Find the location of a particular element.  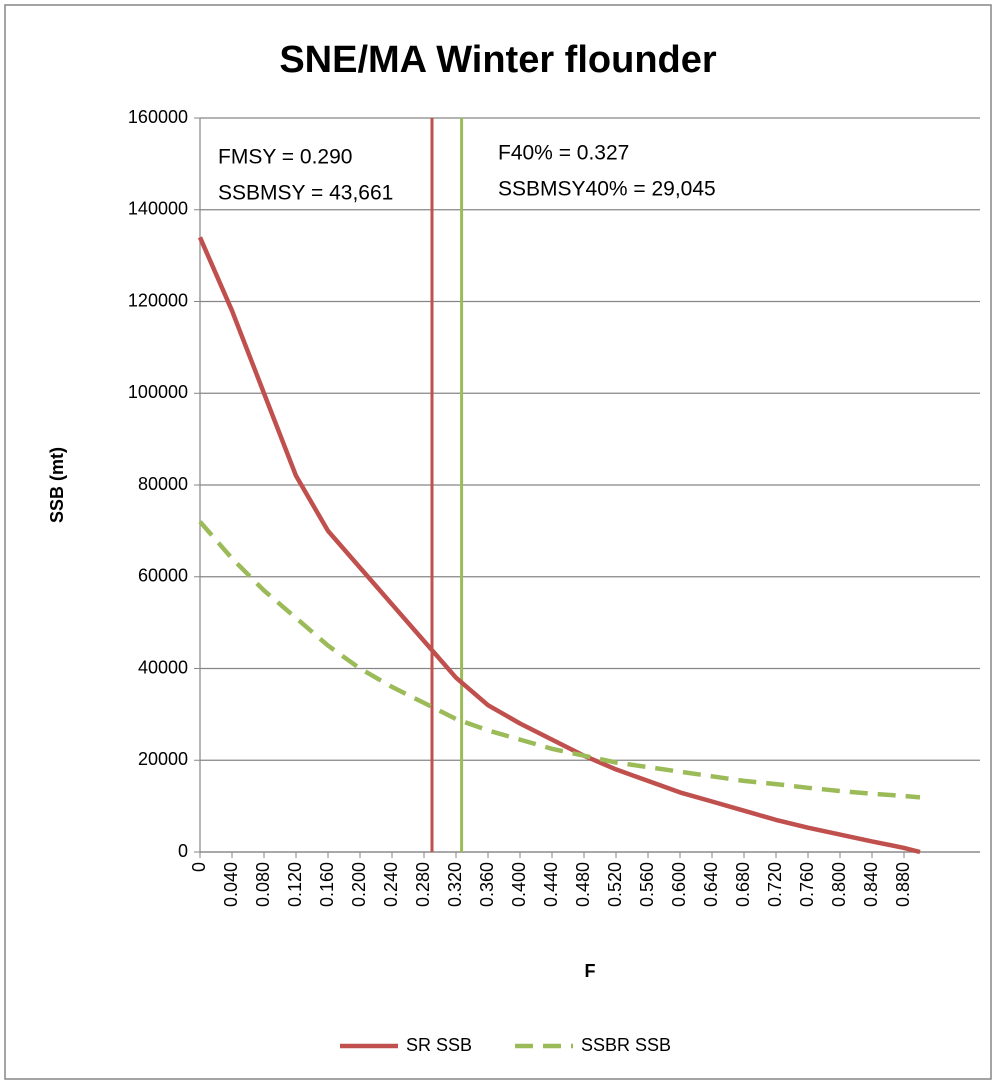

x-tick-label: 0.160 is located at coordinates (327, 884).